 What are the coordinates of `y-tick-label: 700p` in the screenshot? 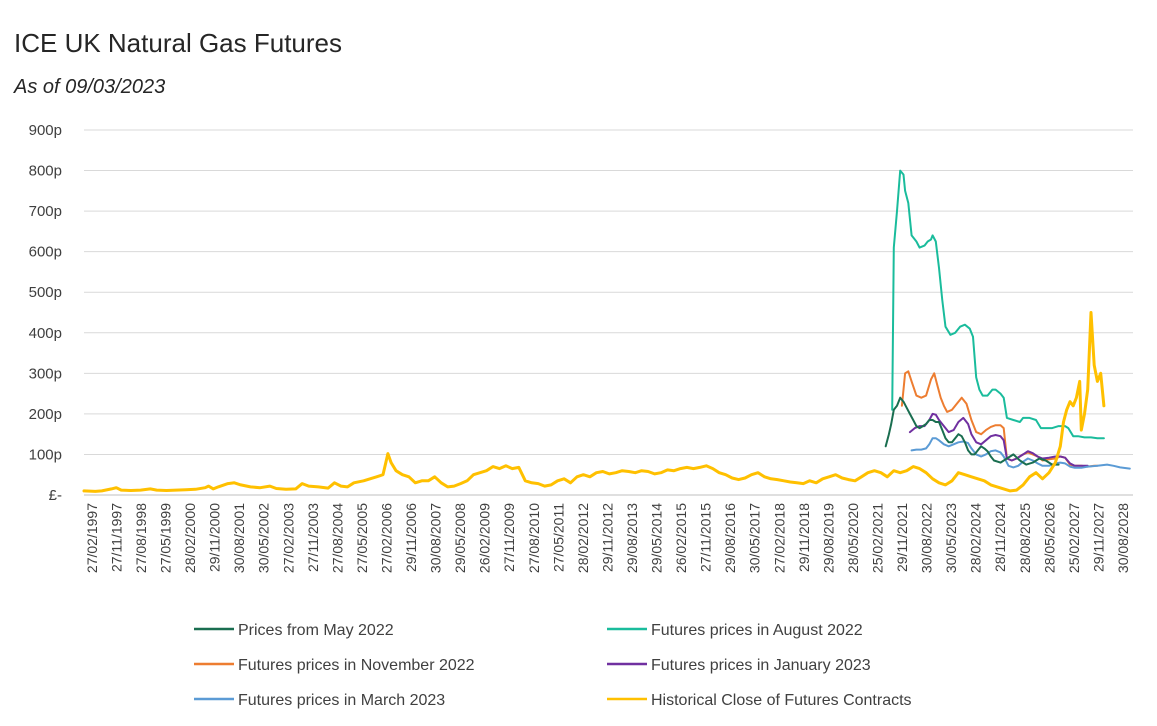 It's located at (45, 211).